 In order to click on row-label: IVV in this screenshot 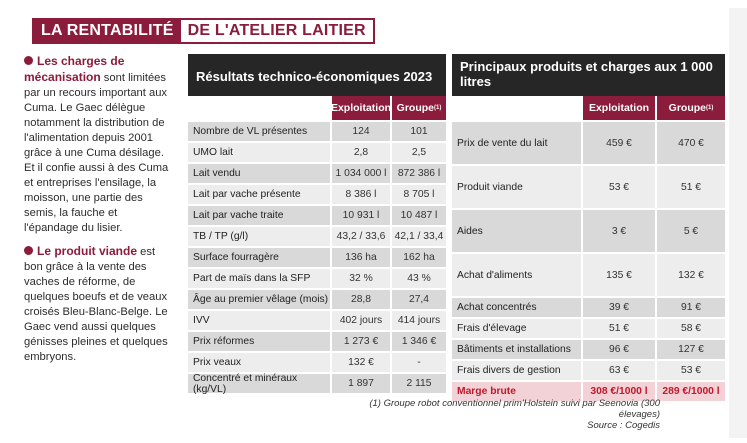, I will do `click(259, 320)`.